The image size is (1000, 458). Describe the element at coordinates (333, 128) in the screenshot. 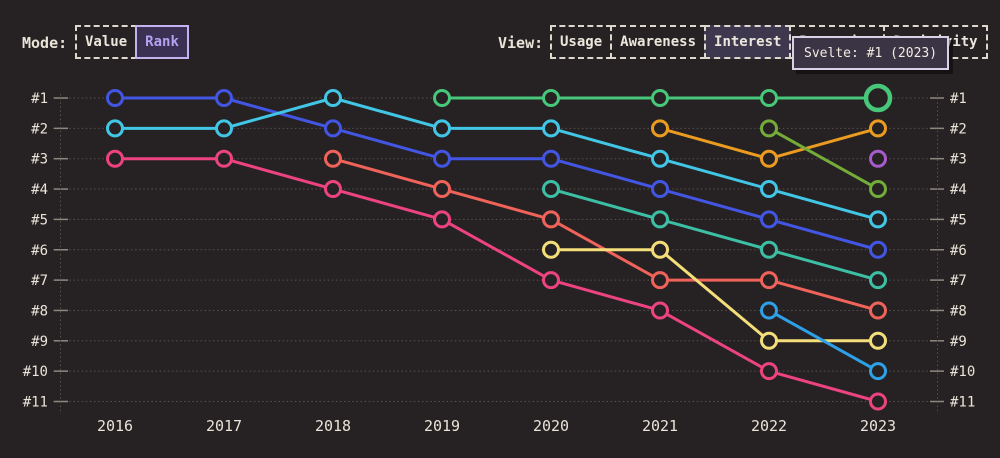

I see `data-point-blue-2018` at that location.